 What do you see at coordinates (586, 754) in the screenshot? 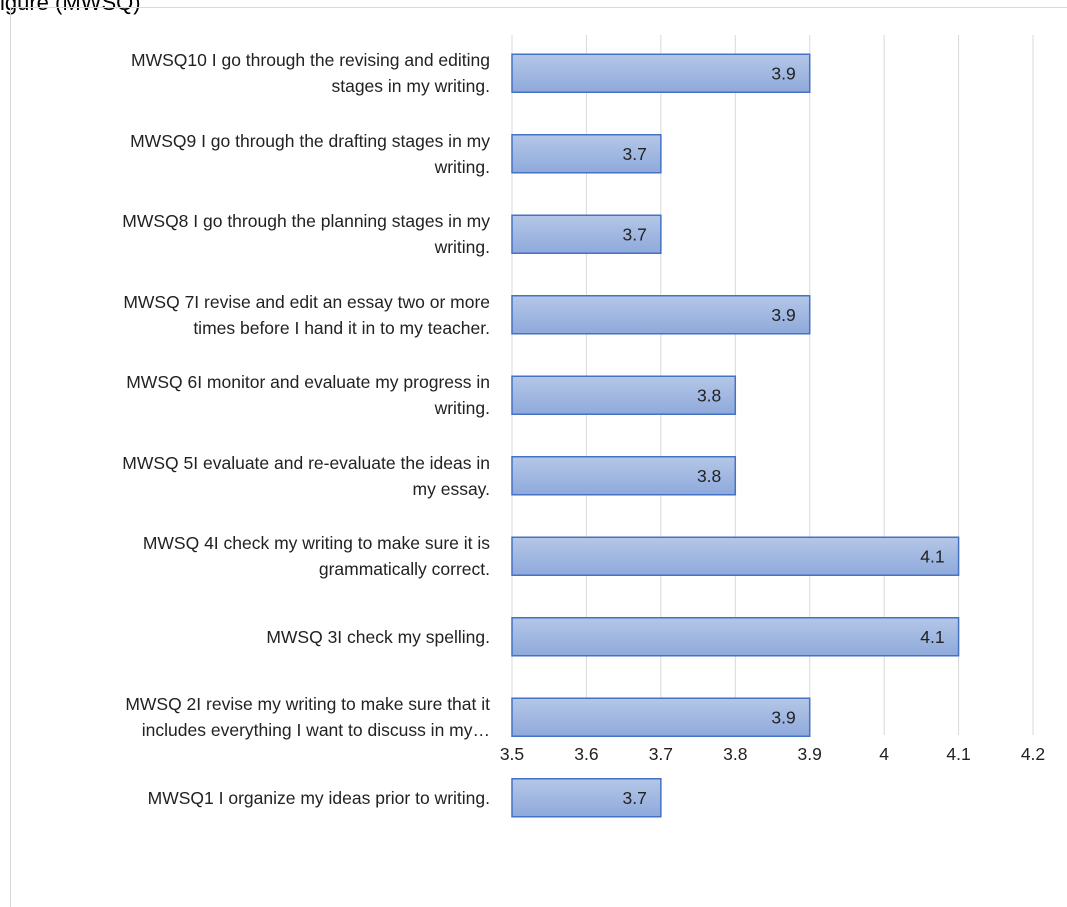
I see `x-tick-label: 3.6` at bounding box center [586, 754].